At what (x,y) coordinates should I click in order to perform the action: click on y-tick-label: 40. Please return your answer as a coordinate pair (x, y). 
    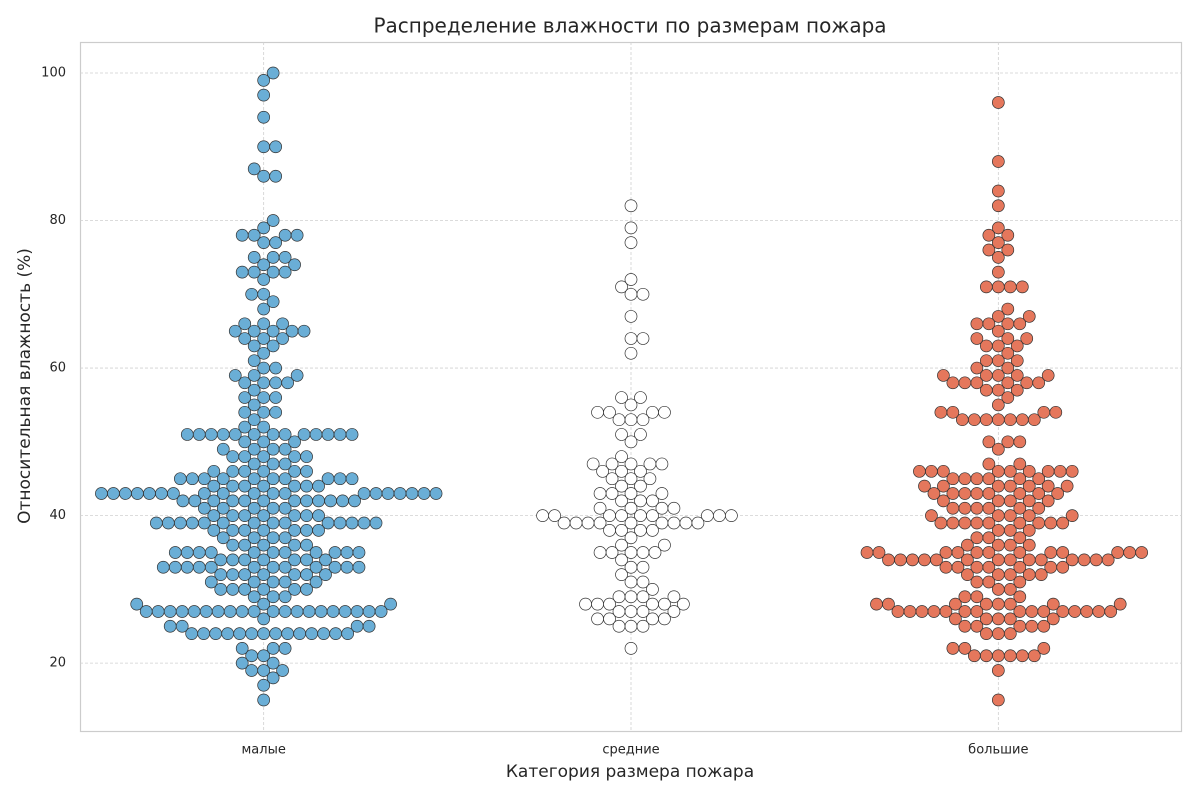
    Looking at the image, I should click on (57, 515).